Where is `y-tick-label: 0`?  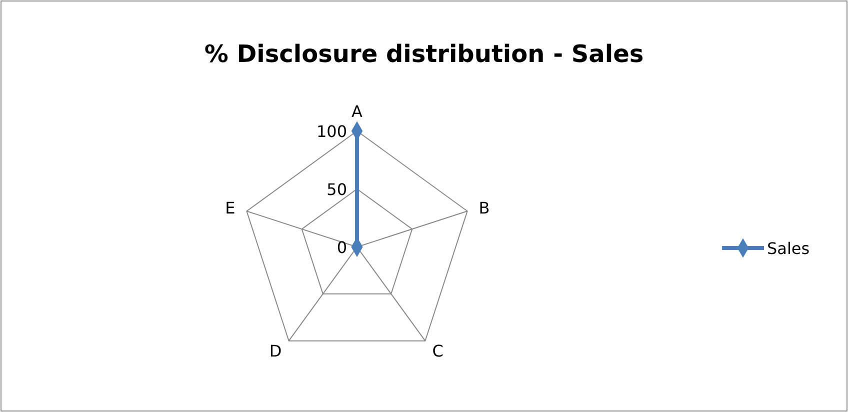
y-tick-label: 0 is located at coordinates (341, 247).